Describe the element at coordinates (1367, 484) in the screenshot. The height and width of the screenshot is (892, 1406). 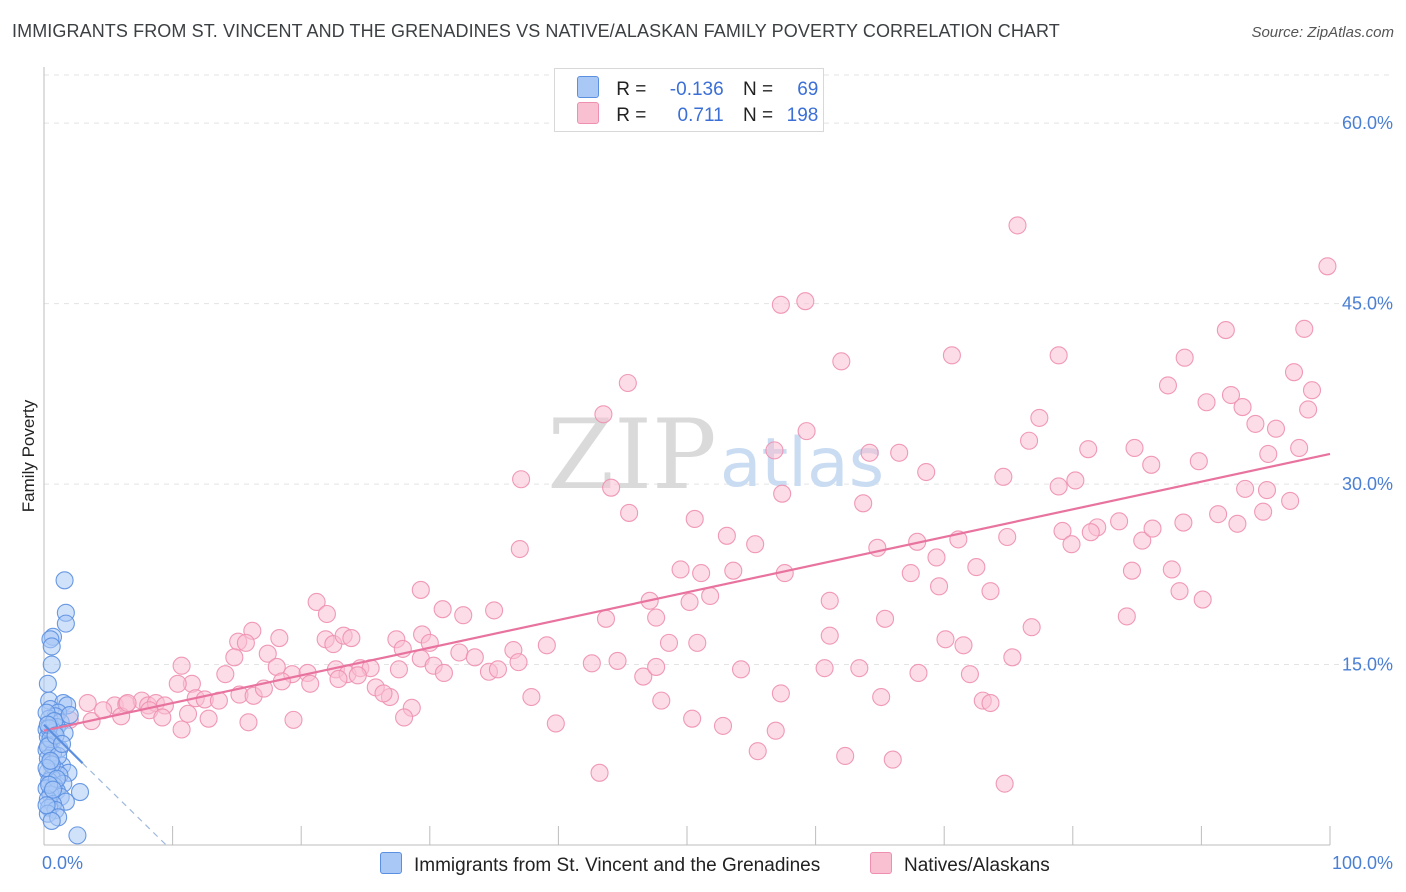
I see `y-tick-label: 30.0%` at that location.